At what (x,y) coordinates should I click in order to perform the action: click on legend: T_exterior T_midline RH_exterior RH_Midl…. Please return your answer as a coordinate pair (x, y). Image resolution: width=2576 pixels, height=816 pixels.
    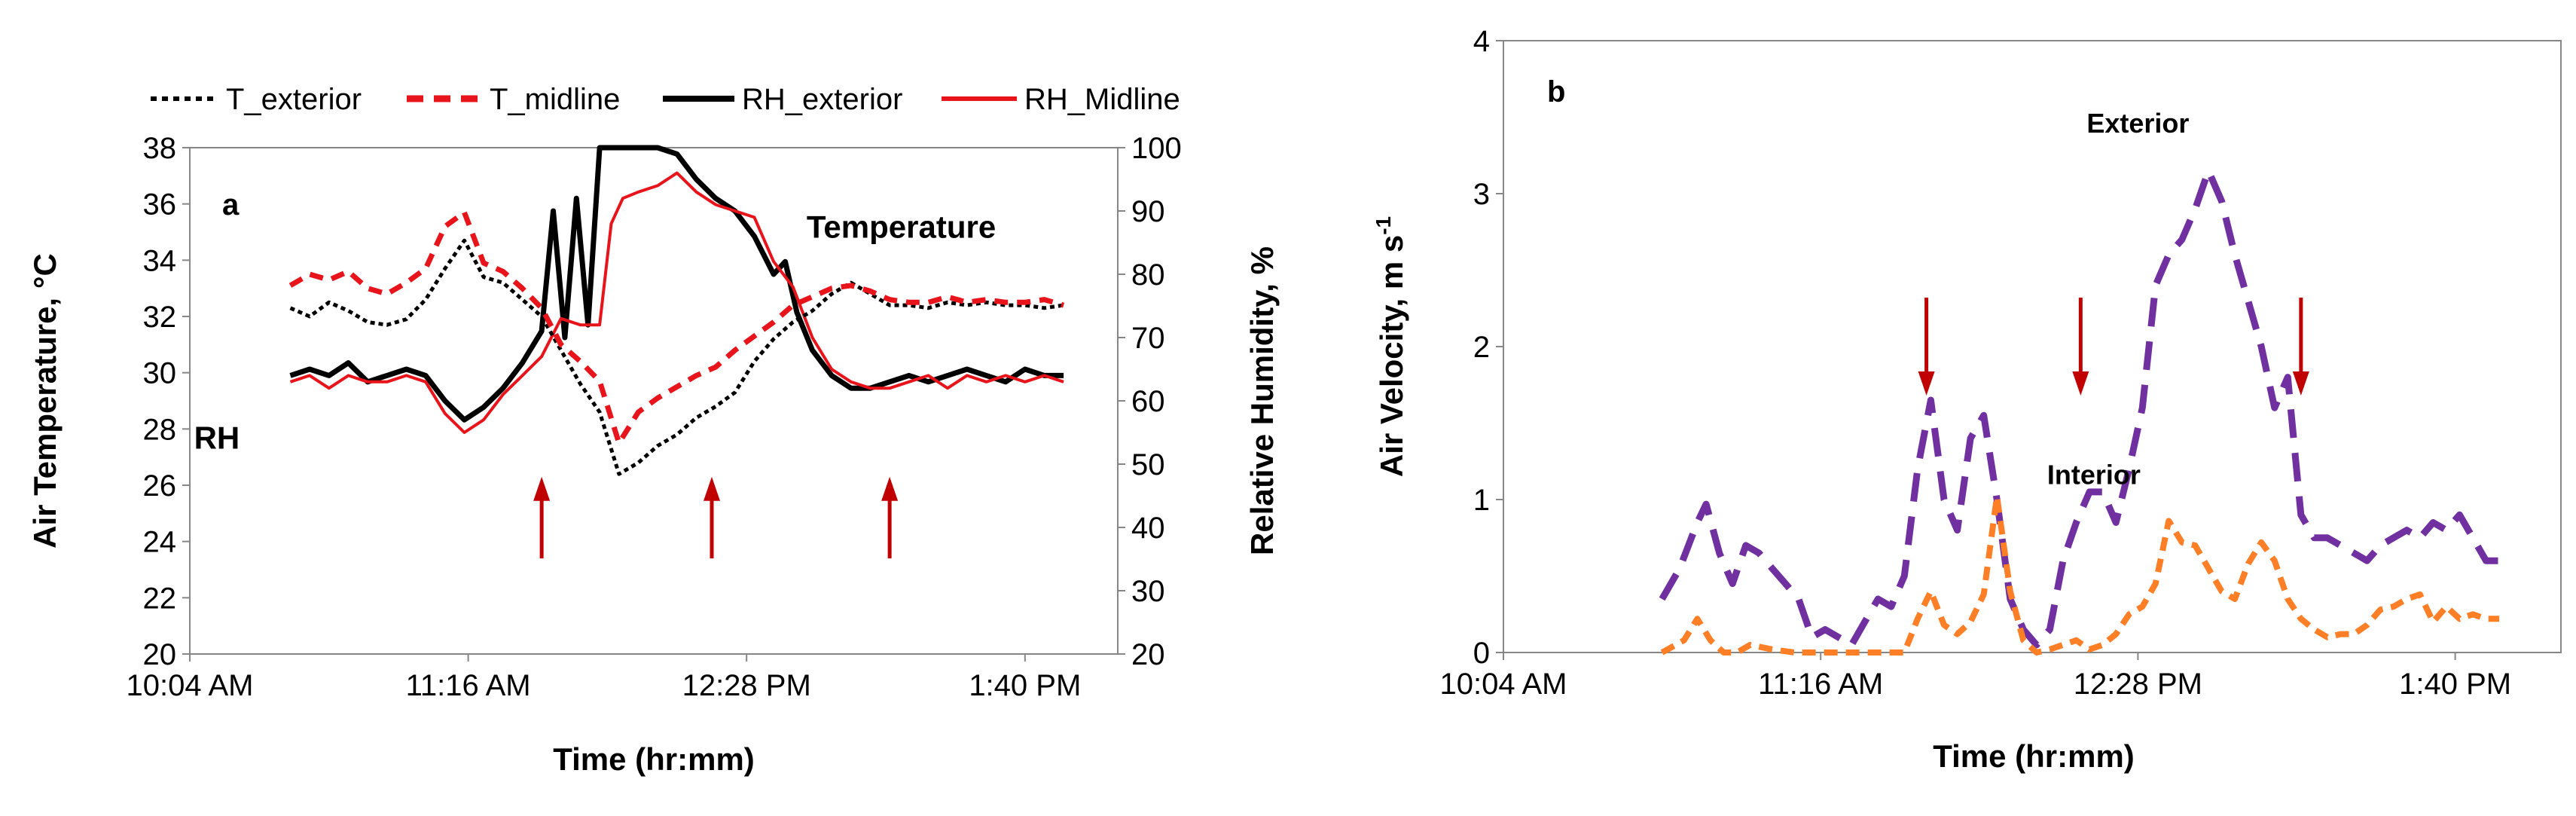
    Looking at the image, I should click on (666, 99).